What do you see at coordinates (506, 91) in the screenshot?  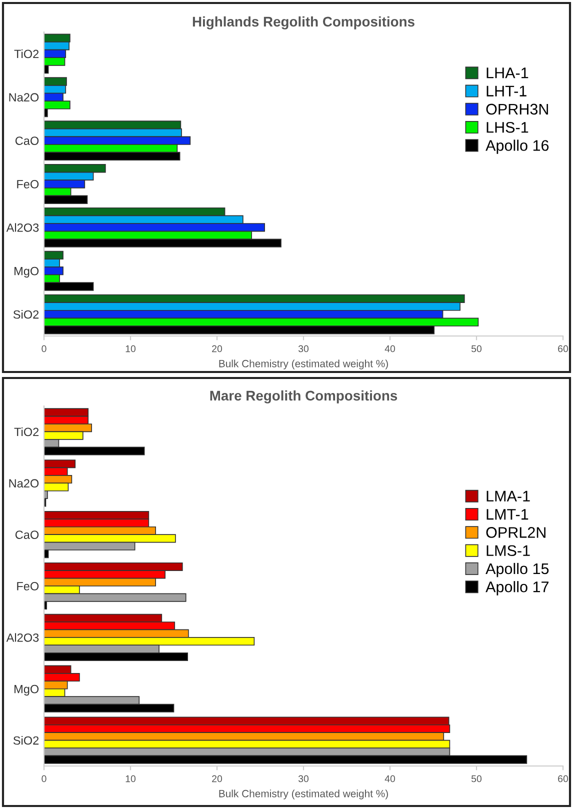 I see `legend-label: LHT-1` at bounding box center [506, 91].